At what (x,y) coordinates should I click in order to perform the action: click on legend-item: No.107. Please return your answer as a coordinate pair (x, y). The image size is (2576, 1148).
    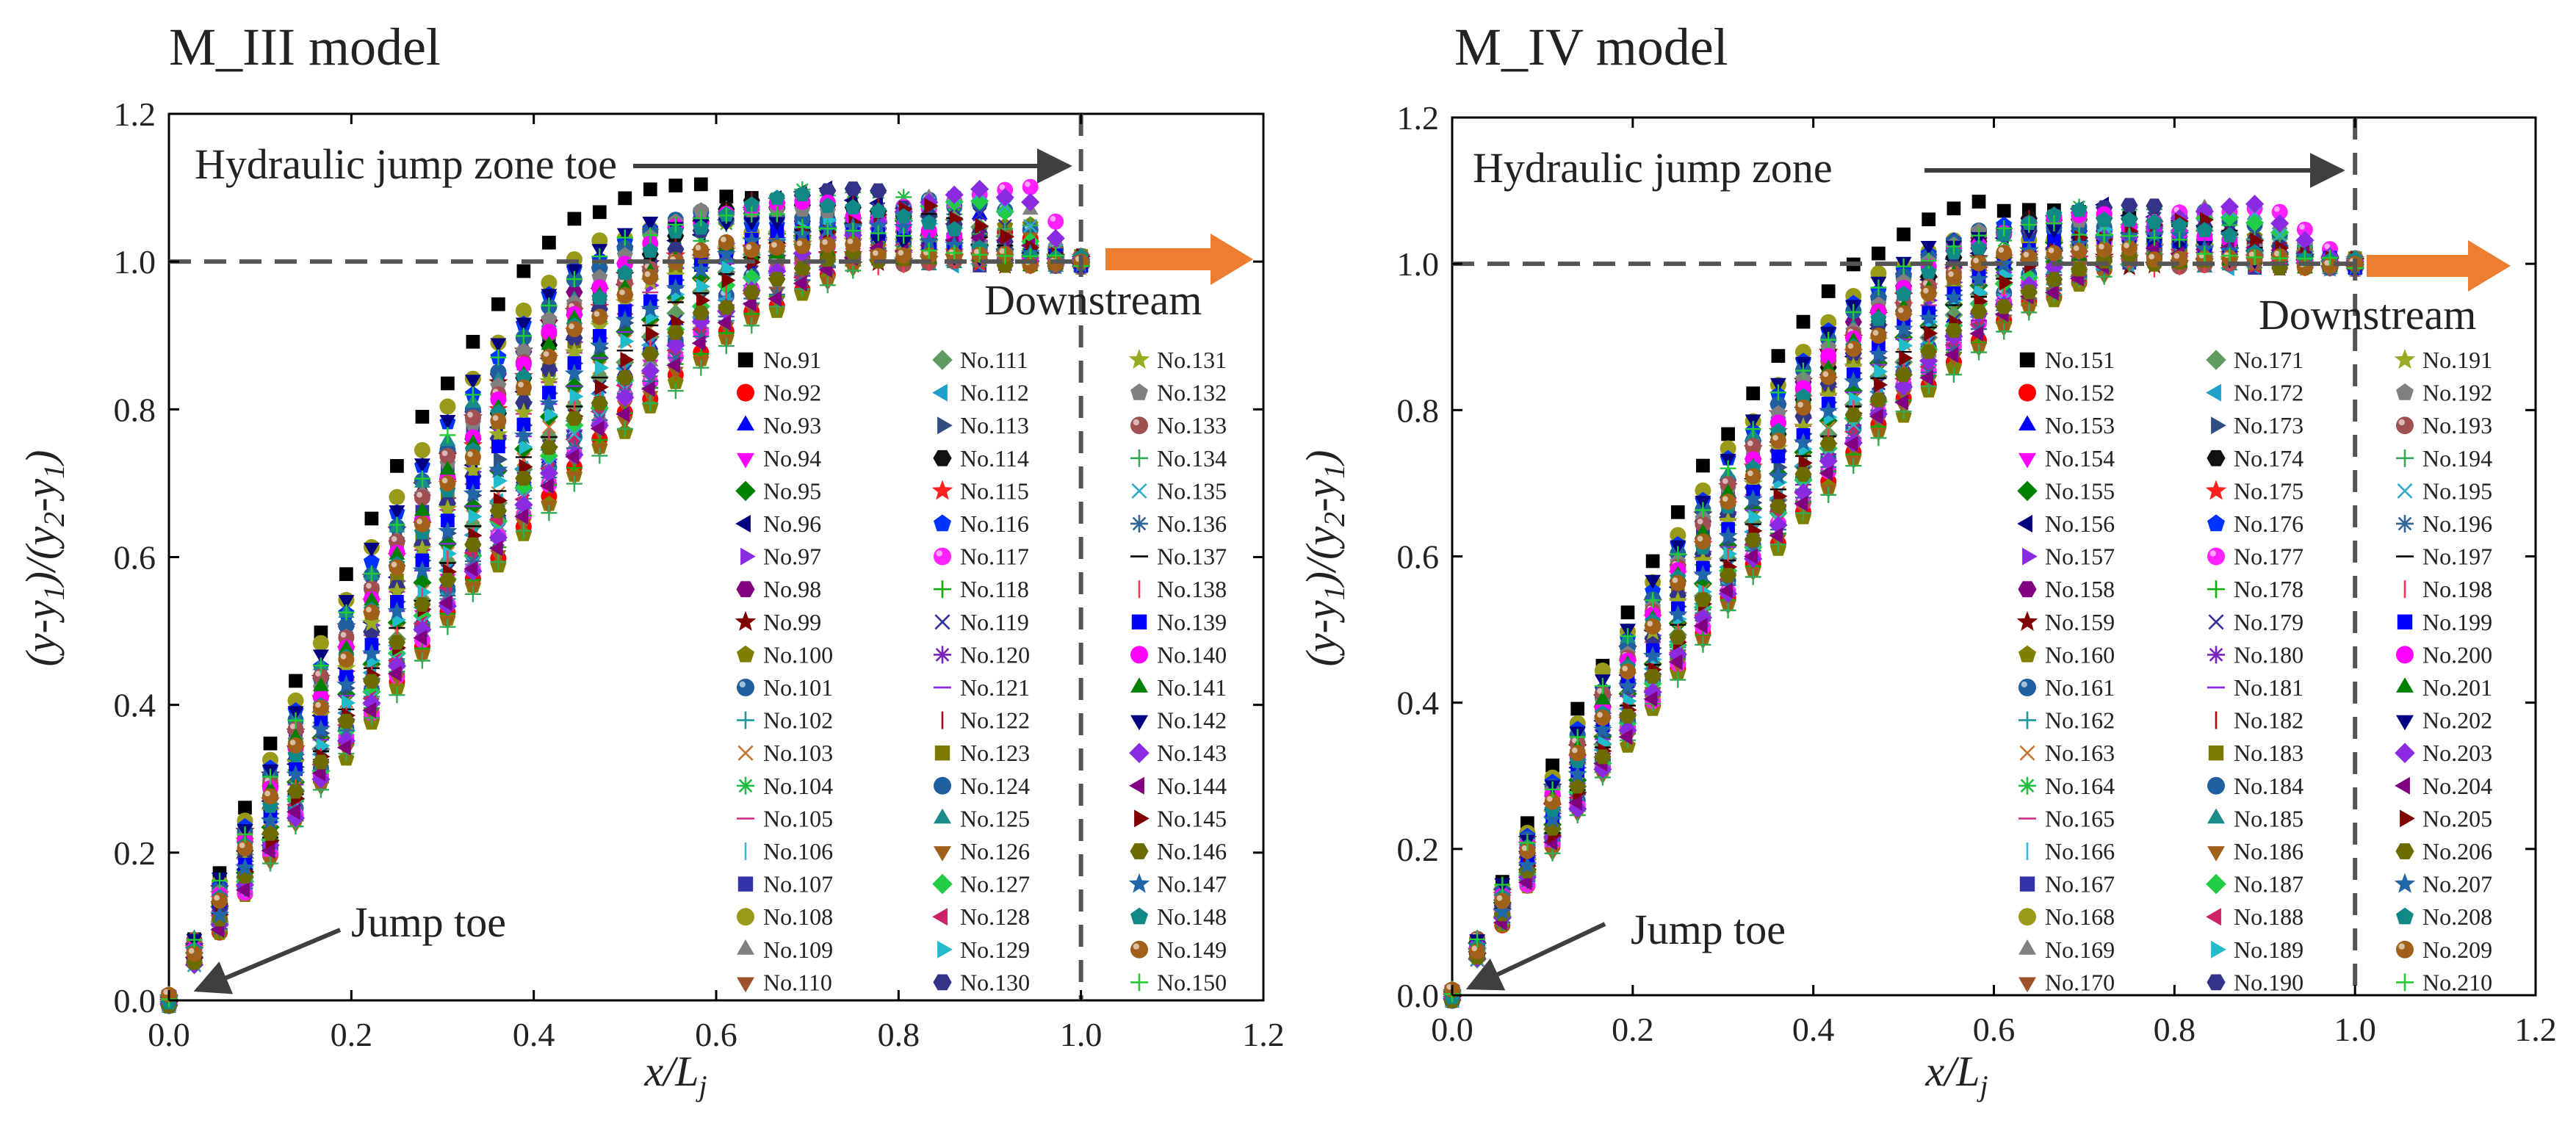
    Looking at the image, I should click on (785, 884).